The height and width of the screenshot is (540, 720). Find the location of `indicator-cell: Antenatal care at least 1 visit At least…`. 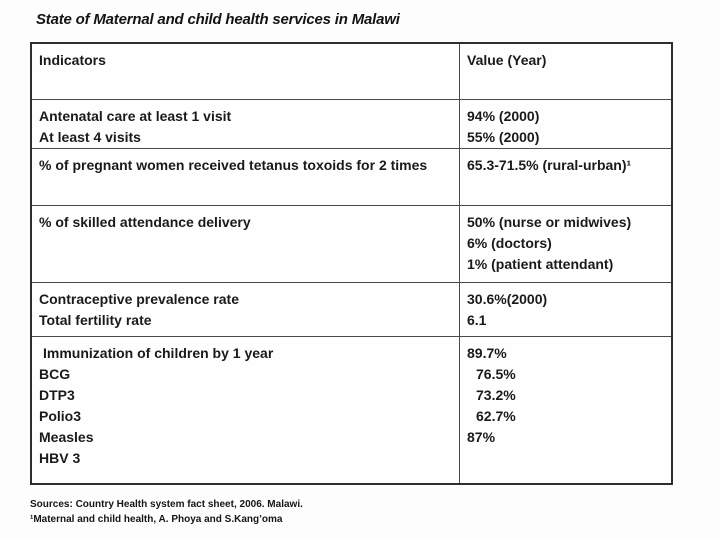

indicator-cell: Antenatal care at least 1 visit At least… is located at coordinates (246, 124).